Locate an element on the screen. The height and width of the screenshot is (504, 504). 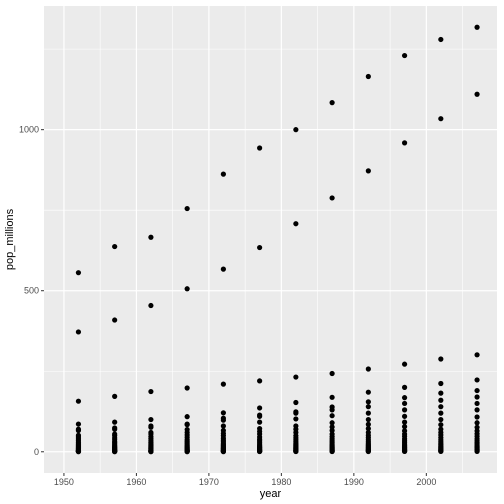
x-tick-label: 1960 is located at coordinates (136, 482).